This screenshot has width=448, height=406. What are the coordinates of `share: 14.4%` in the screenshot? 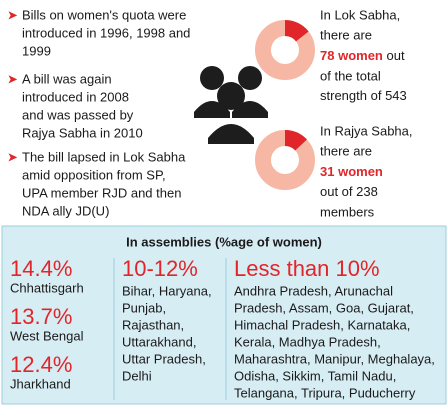 It's located at (41, 268).